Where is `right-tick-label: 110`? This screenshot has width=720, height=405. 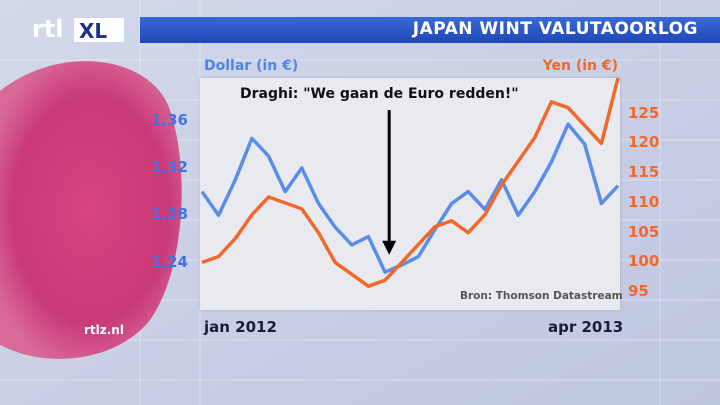 right-tick-label: 110 is located at coordinates (644, 201).